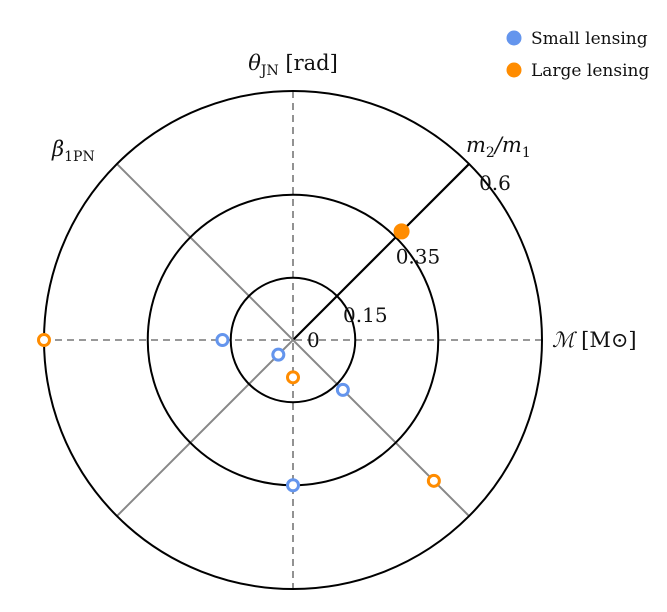 The height and width of the screenshot is (612, 667). I want to click on axis-label-theta_jn: θJN [rad], so click(293, 65).